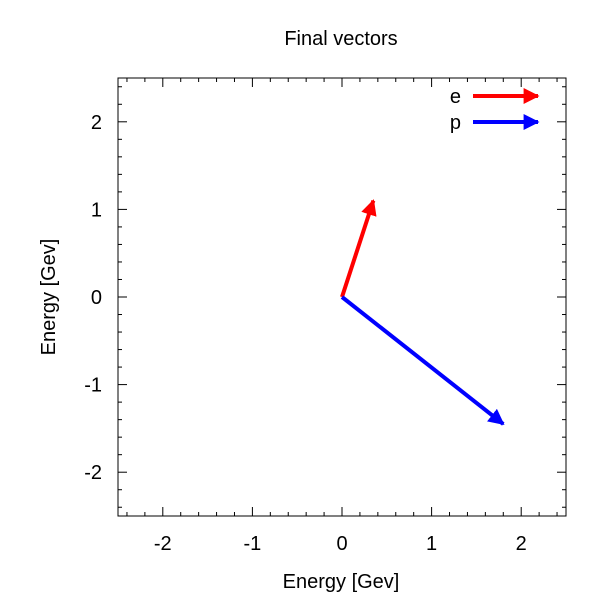  Describe the element at coordinates (163, 544) in the screenshot. I see `x-tick-label: -2` at that location.